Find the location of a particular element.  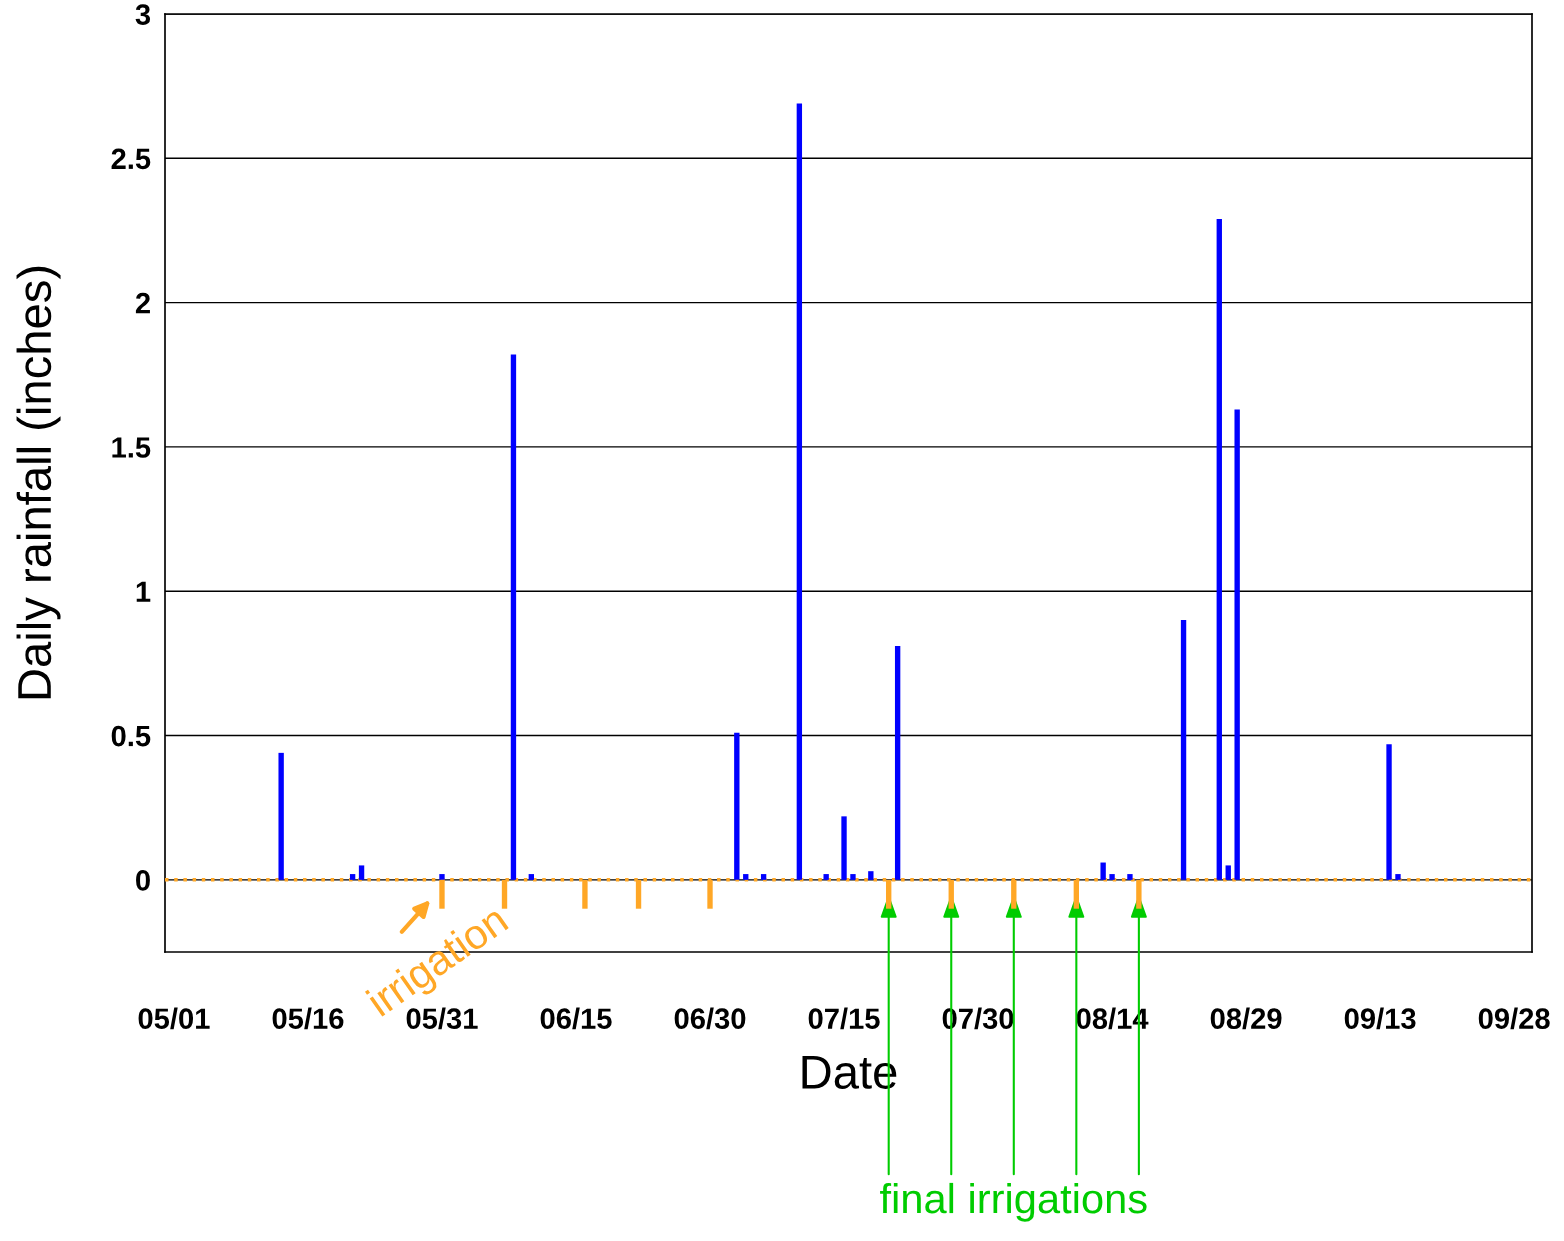

y-tick-label: 2 is located at coordinates (142, 303).